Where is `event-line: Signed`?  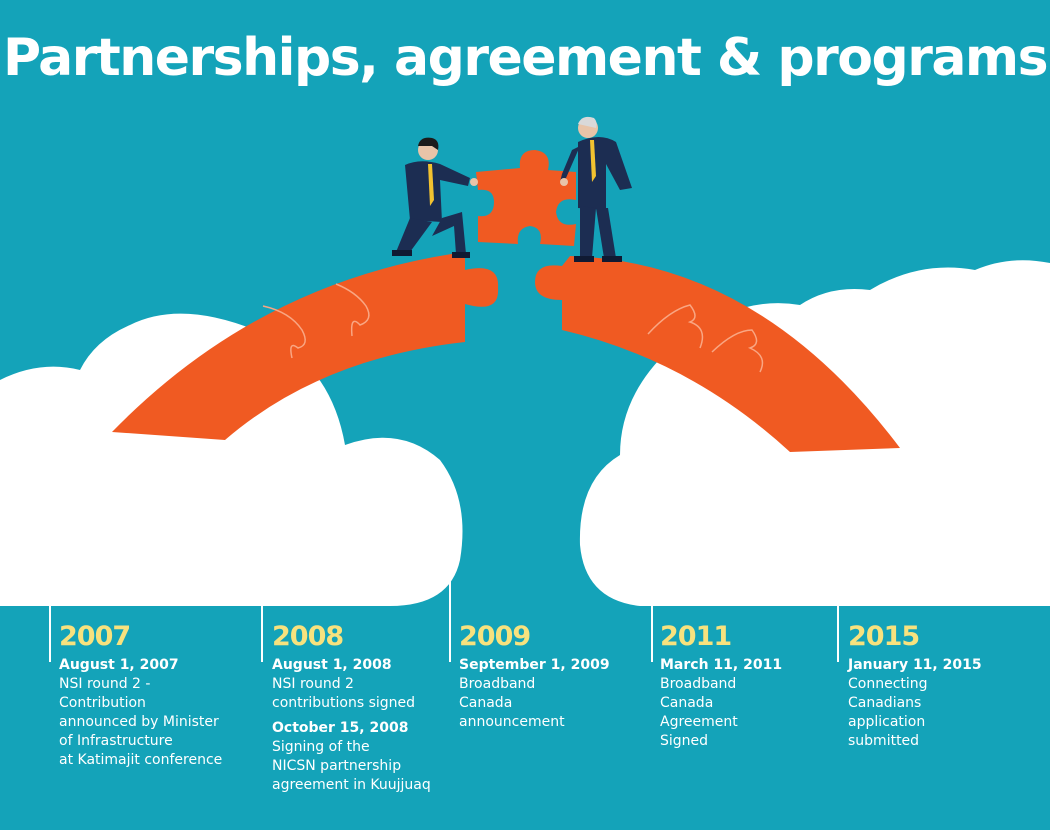
event-line: Signed is located at coordinates (684, 741).